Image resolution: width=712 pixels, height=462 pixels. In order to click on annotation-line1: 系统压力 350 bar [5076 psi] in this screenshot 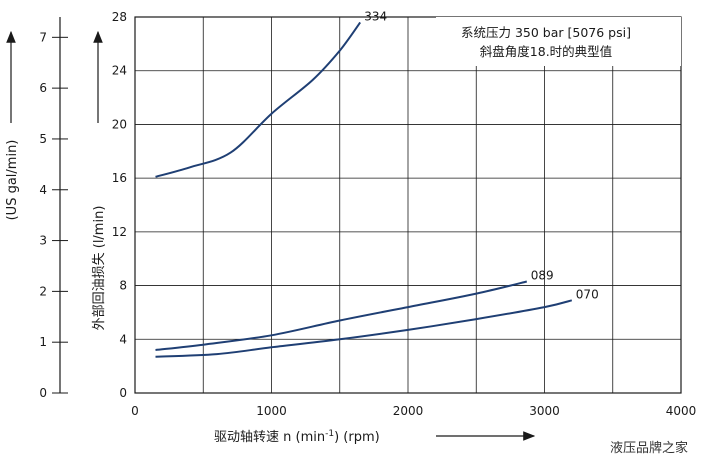, I will do `click(546, 32)`.